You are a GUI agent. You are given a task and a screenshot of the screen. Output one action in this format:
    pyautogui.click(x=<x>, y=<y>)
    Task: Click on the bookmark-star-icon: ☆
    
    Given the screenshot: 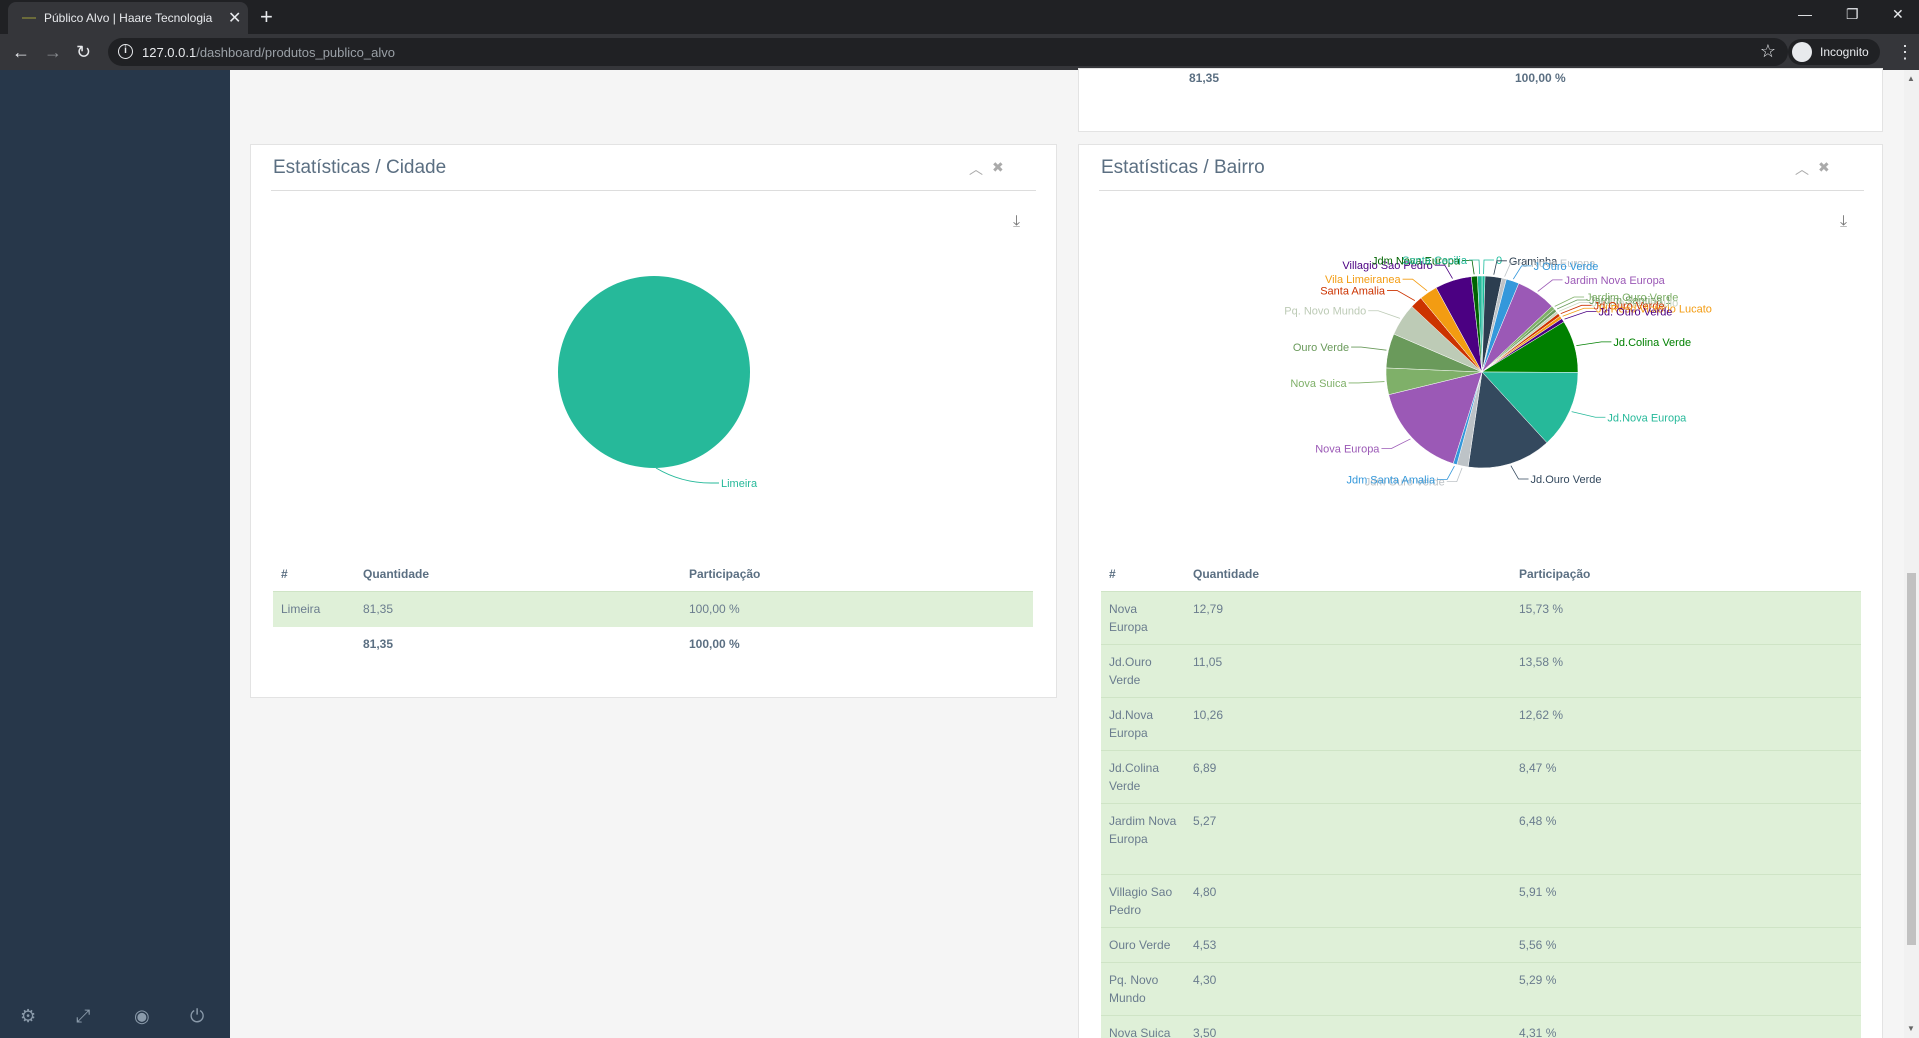 What is the action you would take?
    pyautogui.click(x=1767, y=51)
    